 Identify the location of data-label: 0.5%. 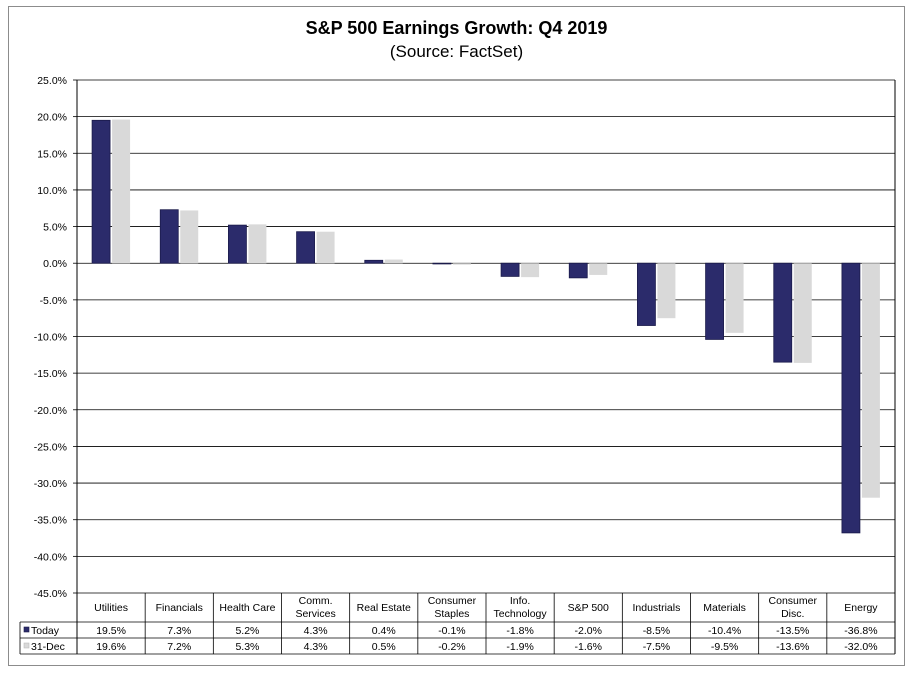
(384, 647).